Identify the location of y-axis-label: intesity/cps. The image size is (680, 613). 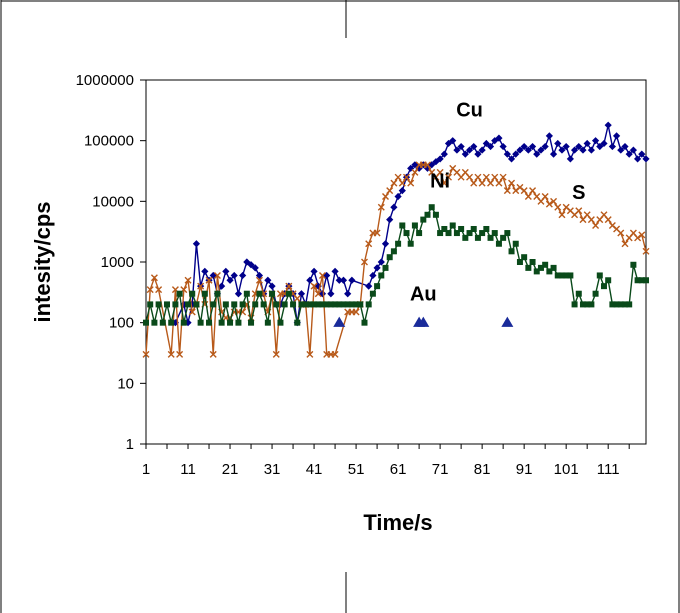
(42, 261).